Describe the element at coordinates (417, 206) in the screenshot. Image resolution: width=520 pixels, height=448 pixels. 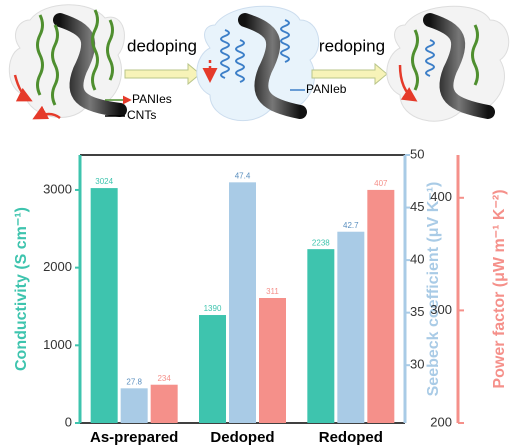
I see `y-tick-label: 45` at that location.